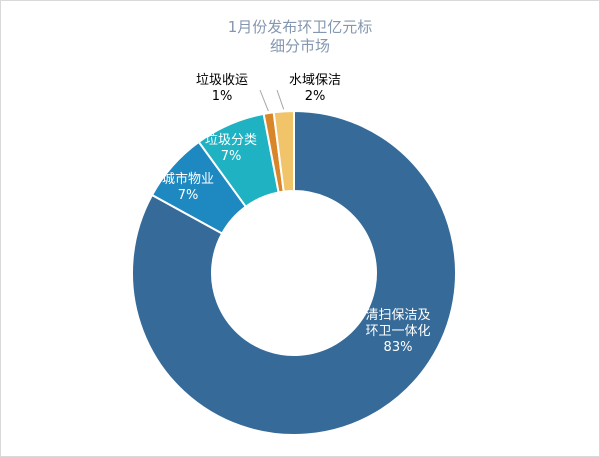 The image size is (600, 457). I want to click on slice-label-5: 水域保洁 2%, so click(315, 88).